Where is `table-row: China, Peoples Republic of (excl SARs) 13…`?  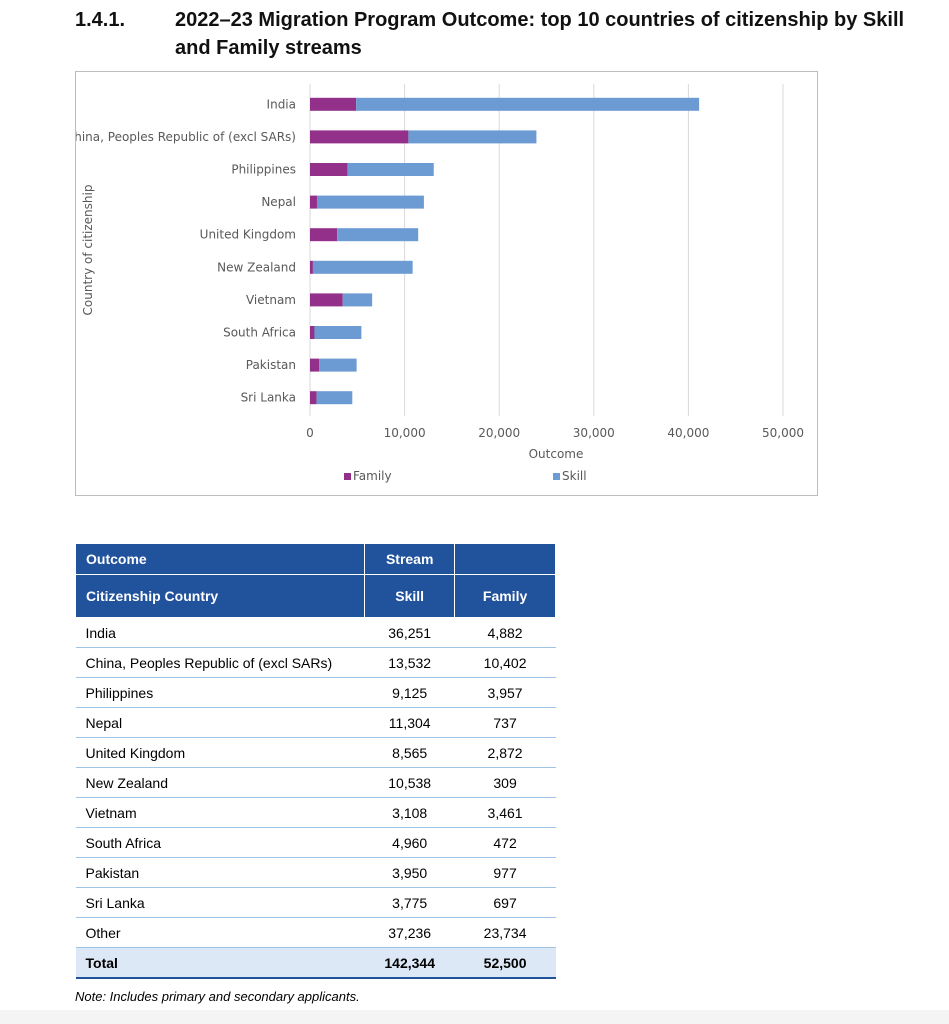
table-row: China, Peoples Republic of (excl SARs) 13… is located at coordinates (315, 662).